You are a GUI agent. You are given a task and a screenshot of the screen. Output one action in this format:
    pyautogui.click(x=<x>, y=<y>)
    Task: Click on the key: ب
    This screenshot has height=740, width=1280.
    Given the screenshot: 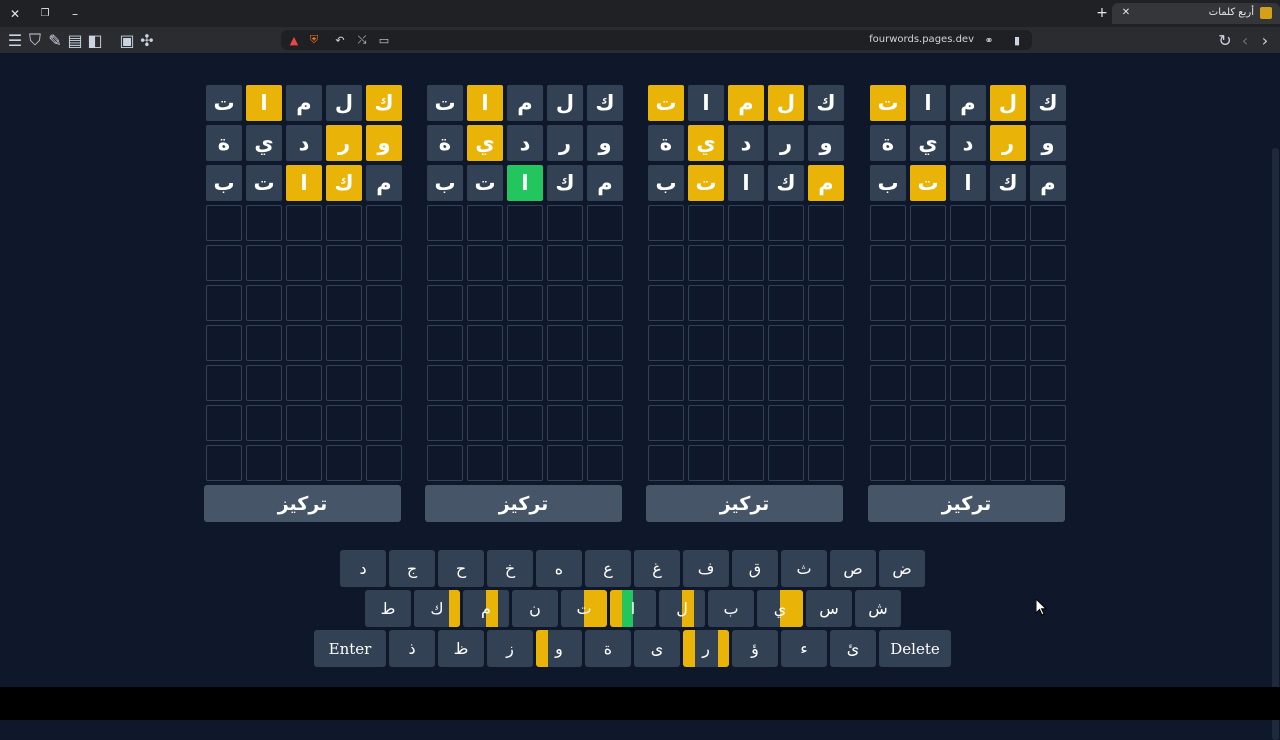 What is the action you would take?
    pyautogui.click(x=731, y=608)
    